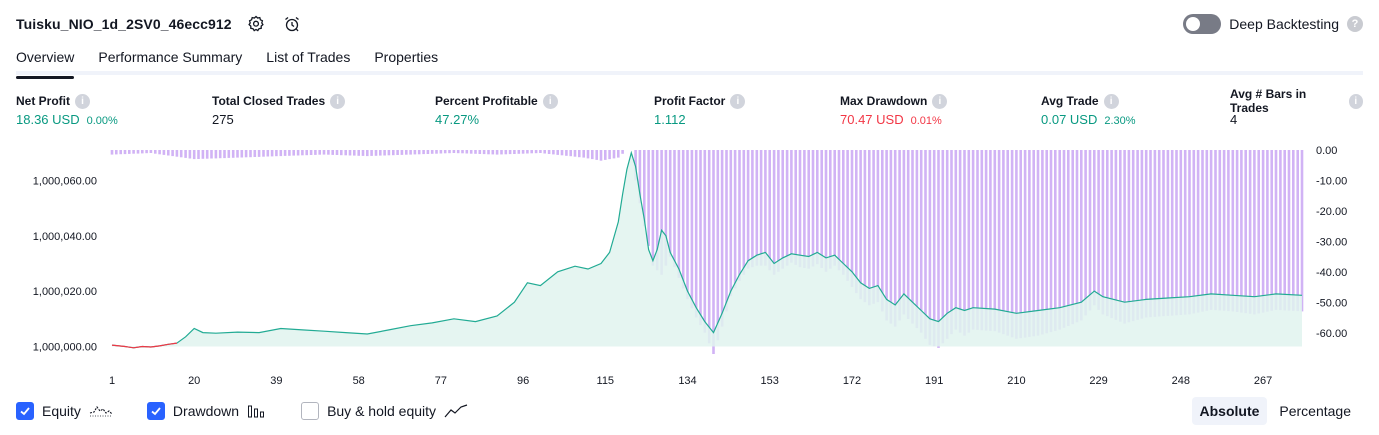 This screenshot has height=435, width=1379. What do you see at coordinates (1331, 212) in the screenshot?
I see `y-right-tick-label: -20.00` at bounding box center [1331, 212].